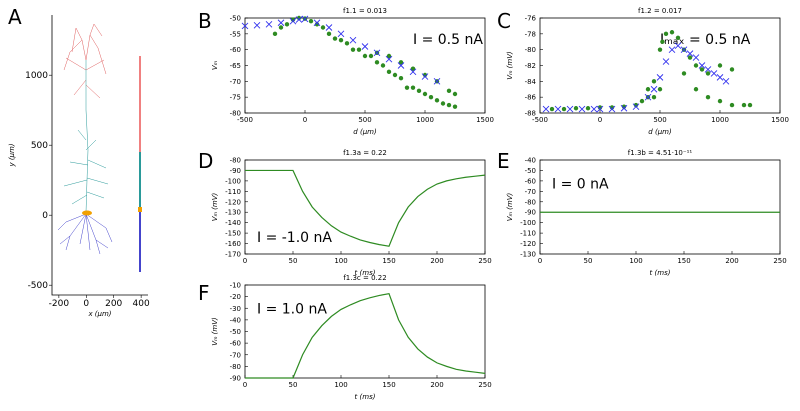  I want to click on panel-letter: A, so click(15, 17).